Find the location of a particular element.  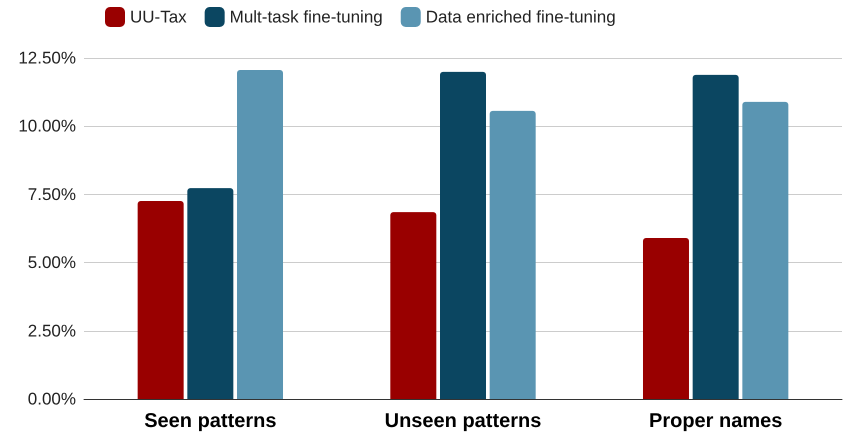

legend-label: Data enriched fine-tuning is located at coordinates (521, 17).